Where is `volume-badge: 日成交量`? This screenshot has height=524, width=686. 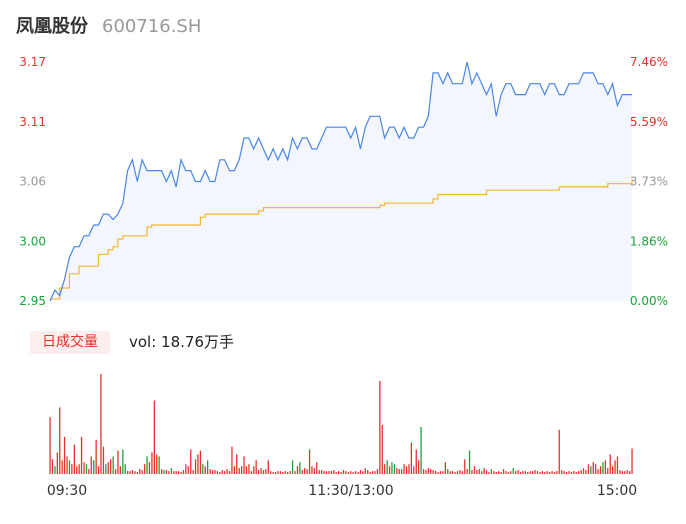 volume-badge: 日成交量 is located at coordinates (70, 342).